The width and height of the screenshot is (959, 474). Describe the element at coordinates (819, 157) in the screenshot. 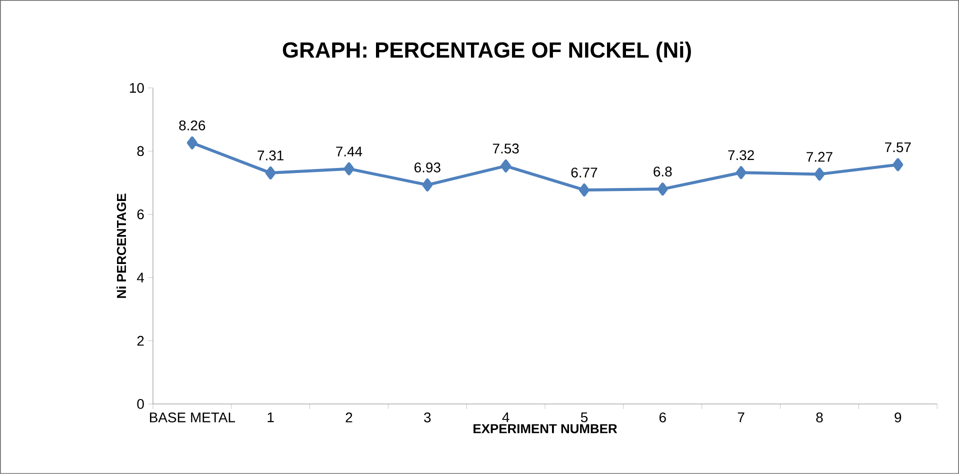

I see `data-label: 7.27` at that location.